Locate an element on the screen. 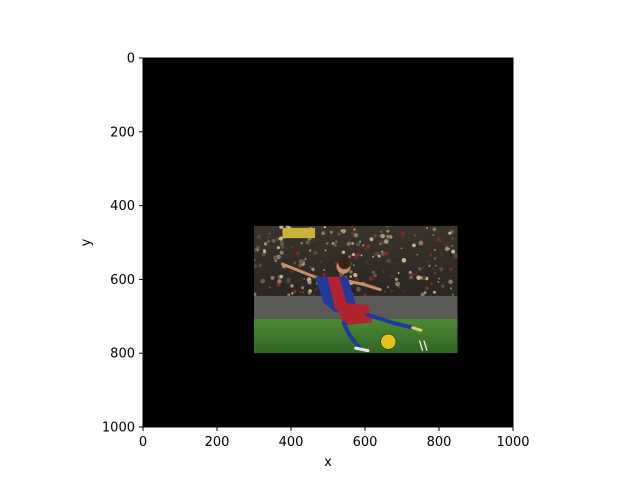  x-tick-label: 600 is located at coordinates (365, 442).